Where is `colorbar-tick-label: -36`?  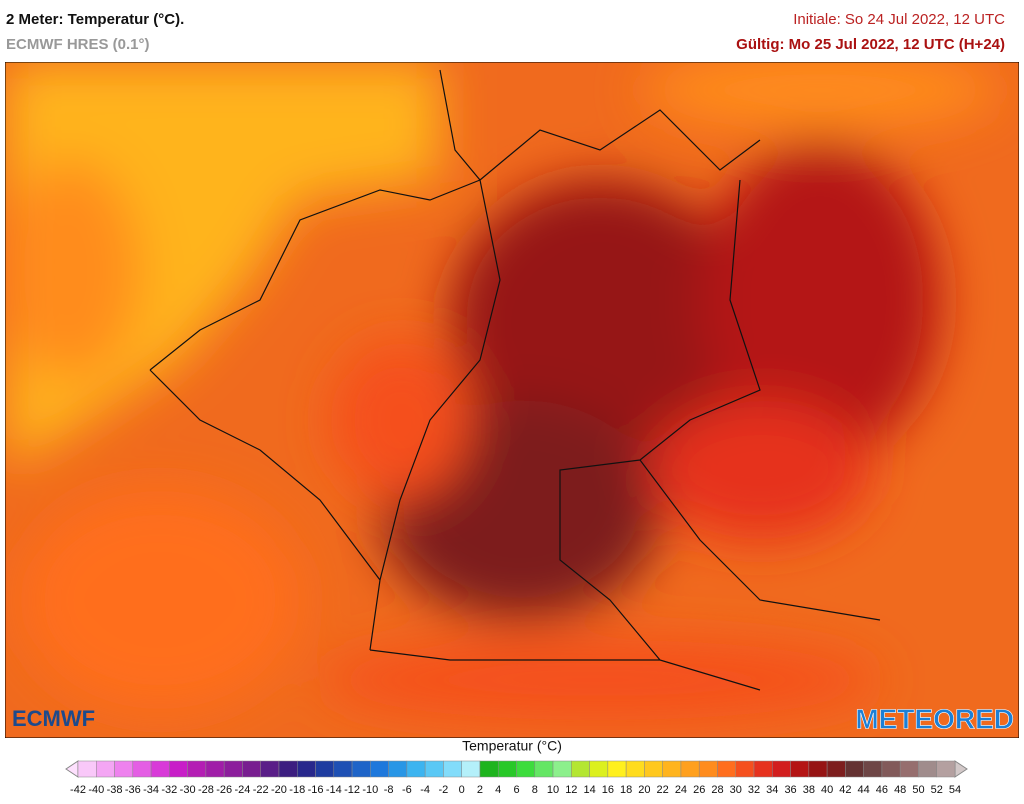
colorbar-tick-label: -36 is located at coordinates (133, 790).